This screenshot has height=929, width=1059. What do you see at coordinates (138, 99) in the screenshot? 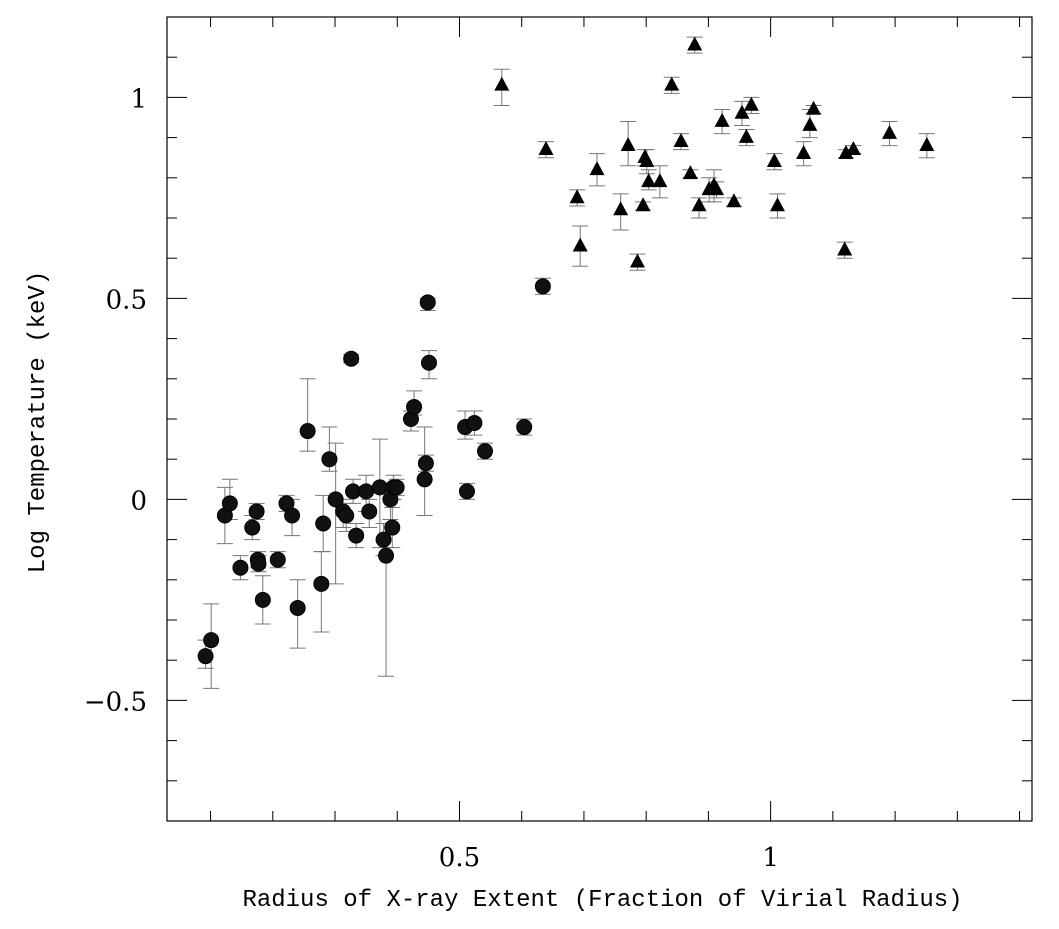
I see `y-tick-label: 1` at bounding box center [138, 99].